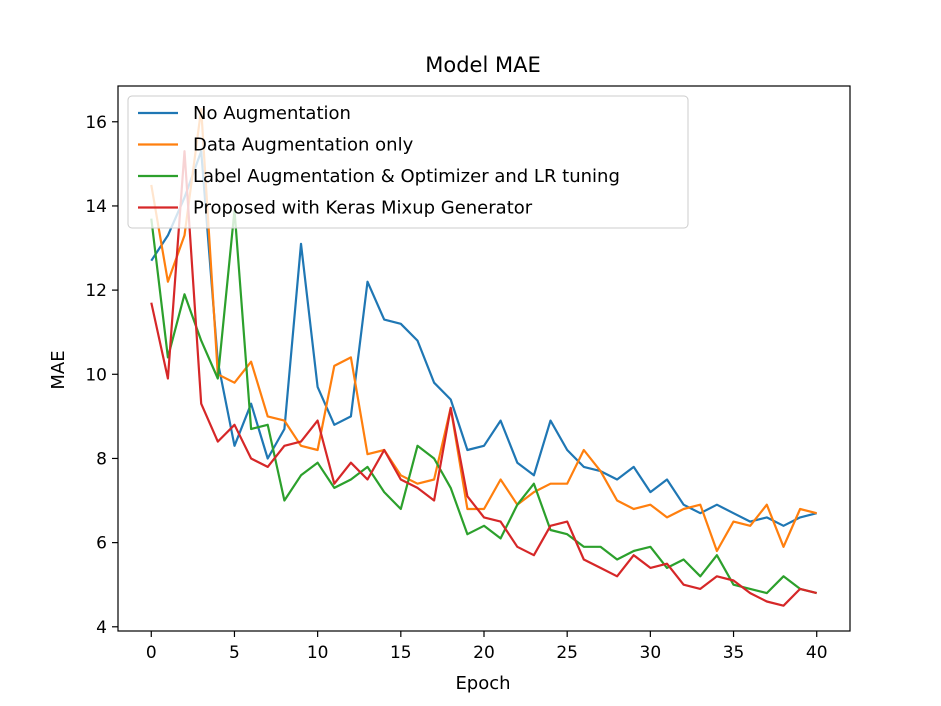 The width and height of the screenshot is (941, 706). What do you see at coordinates (96, 207) in the screenshot?
I see `y-tick-label: 14` at bounding box center [96, 207].